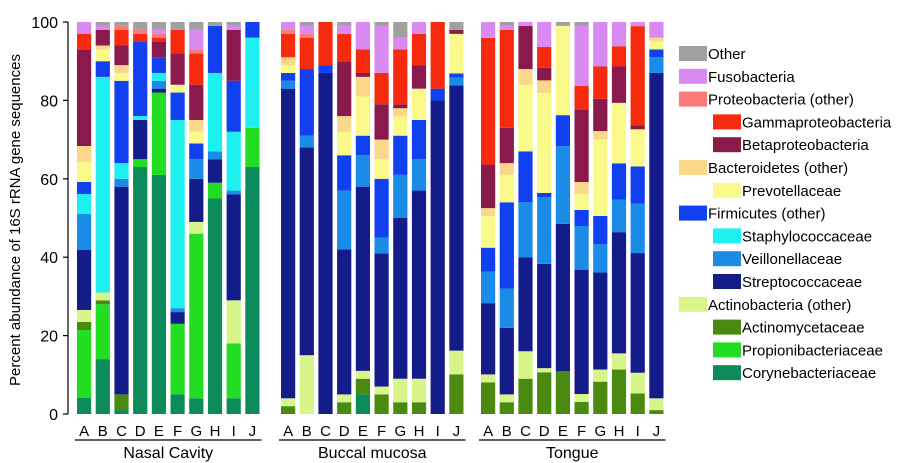 Image resolution: width=919 pixels, height=463 pixels. Describe the element at coordinates (802, 282) in the screenshot. I see `legend-label: Streptococcaceae` at that location.